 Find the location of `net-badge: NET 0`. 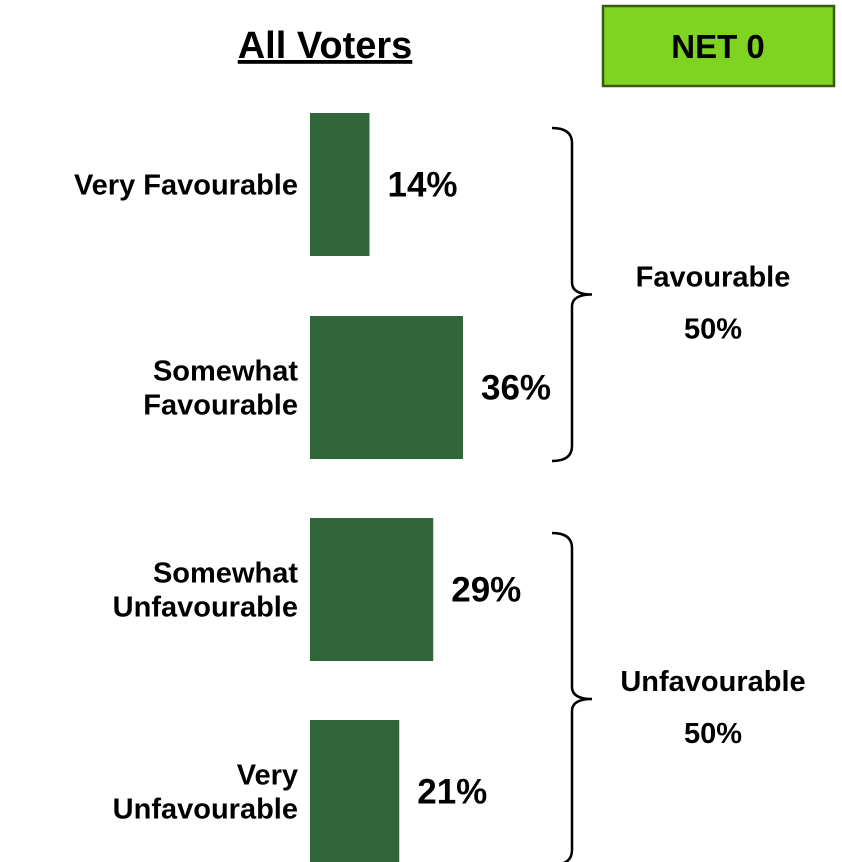

net-badge: NET 0 is located at coordinates (718, 46).